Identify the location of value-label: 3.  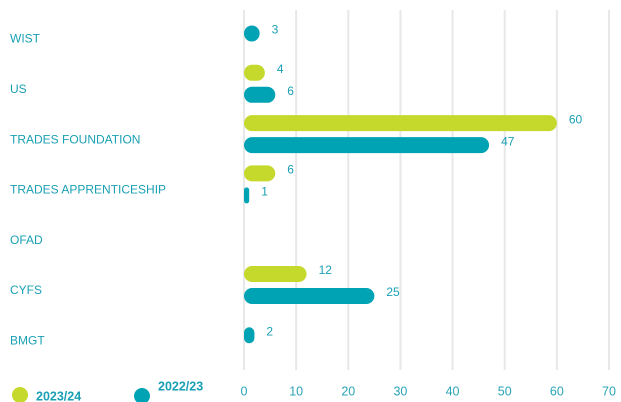
(275, 30).